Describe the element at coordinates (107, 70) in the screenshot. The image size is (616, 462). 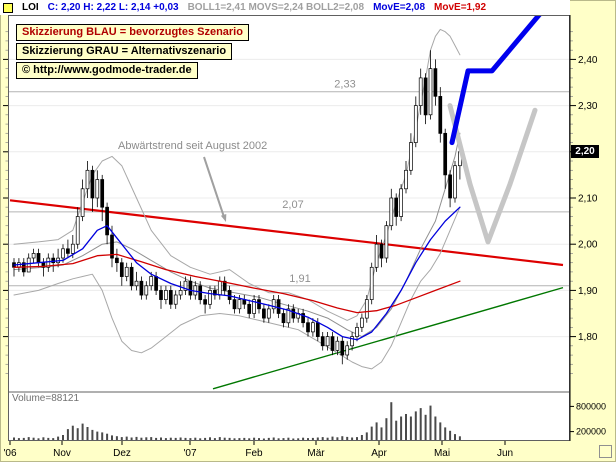
I see `watermark: © http://www.godmode-trader.de` at that location.